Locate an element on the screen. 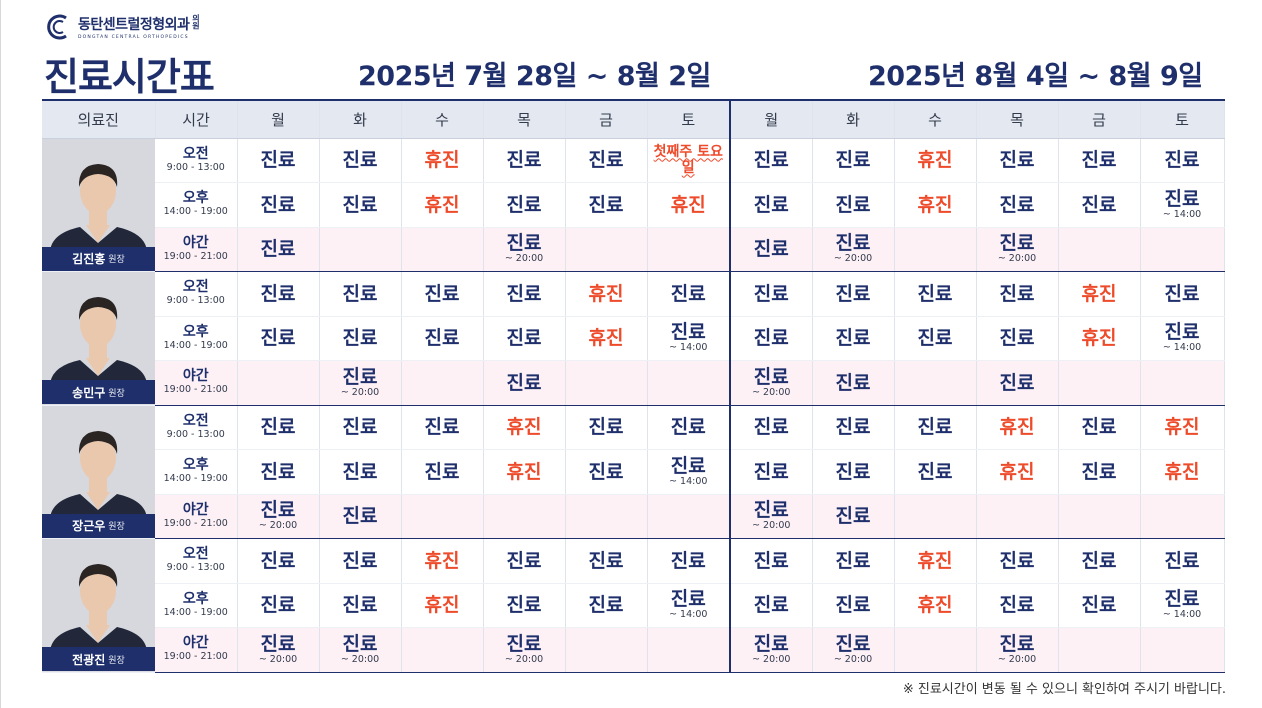 The width and height of the screenshot is (1262, 708). doctor-cell: 전광진 원장 is located at coordinates (98, 605).